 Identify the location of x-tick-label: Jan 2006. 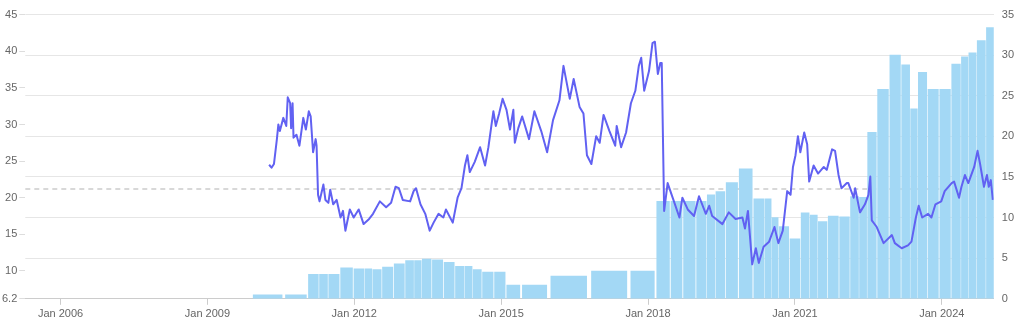
(60, 313).